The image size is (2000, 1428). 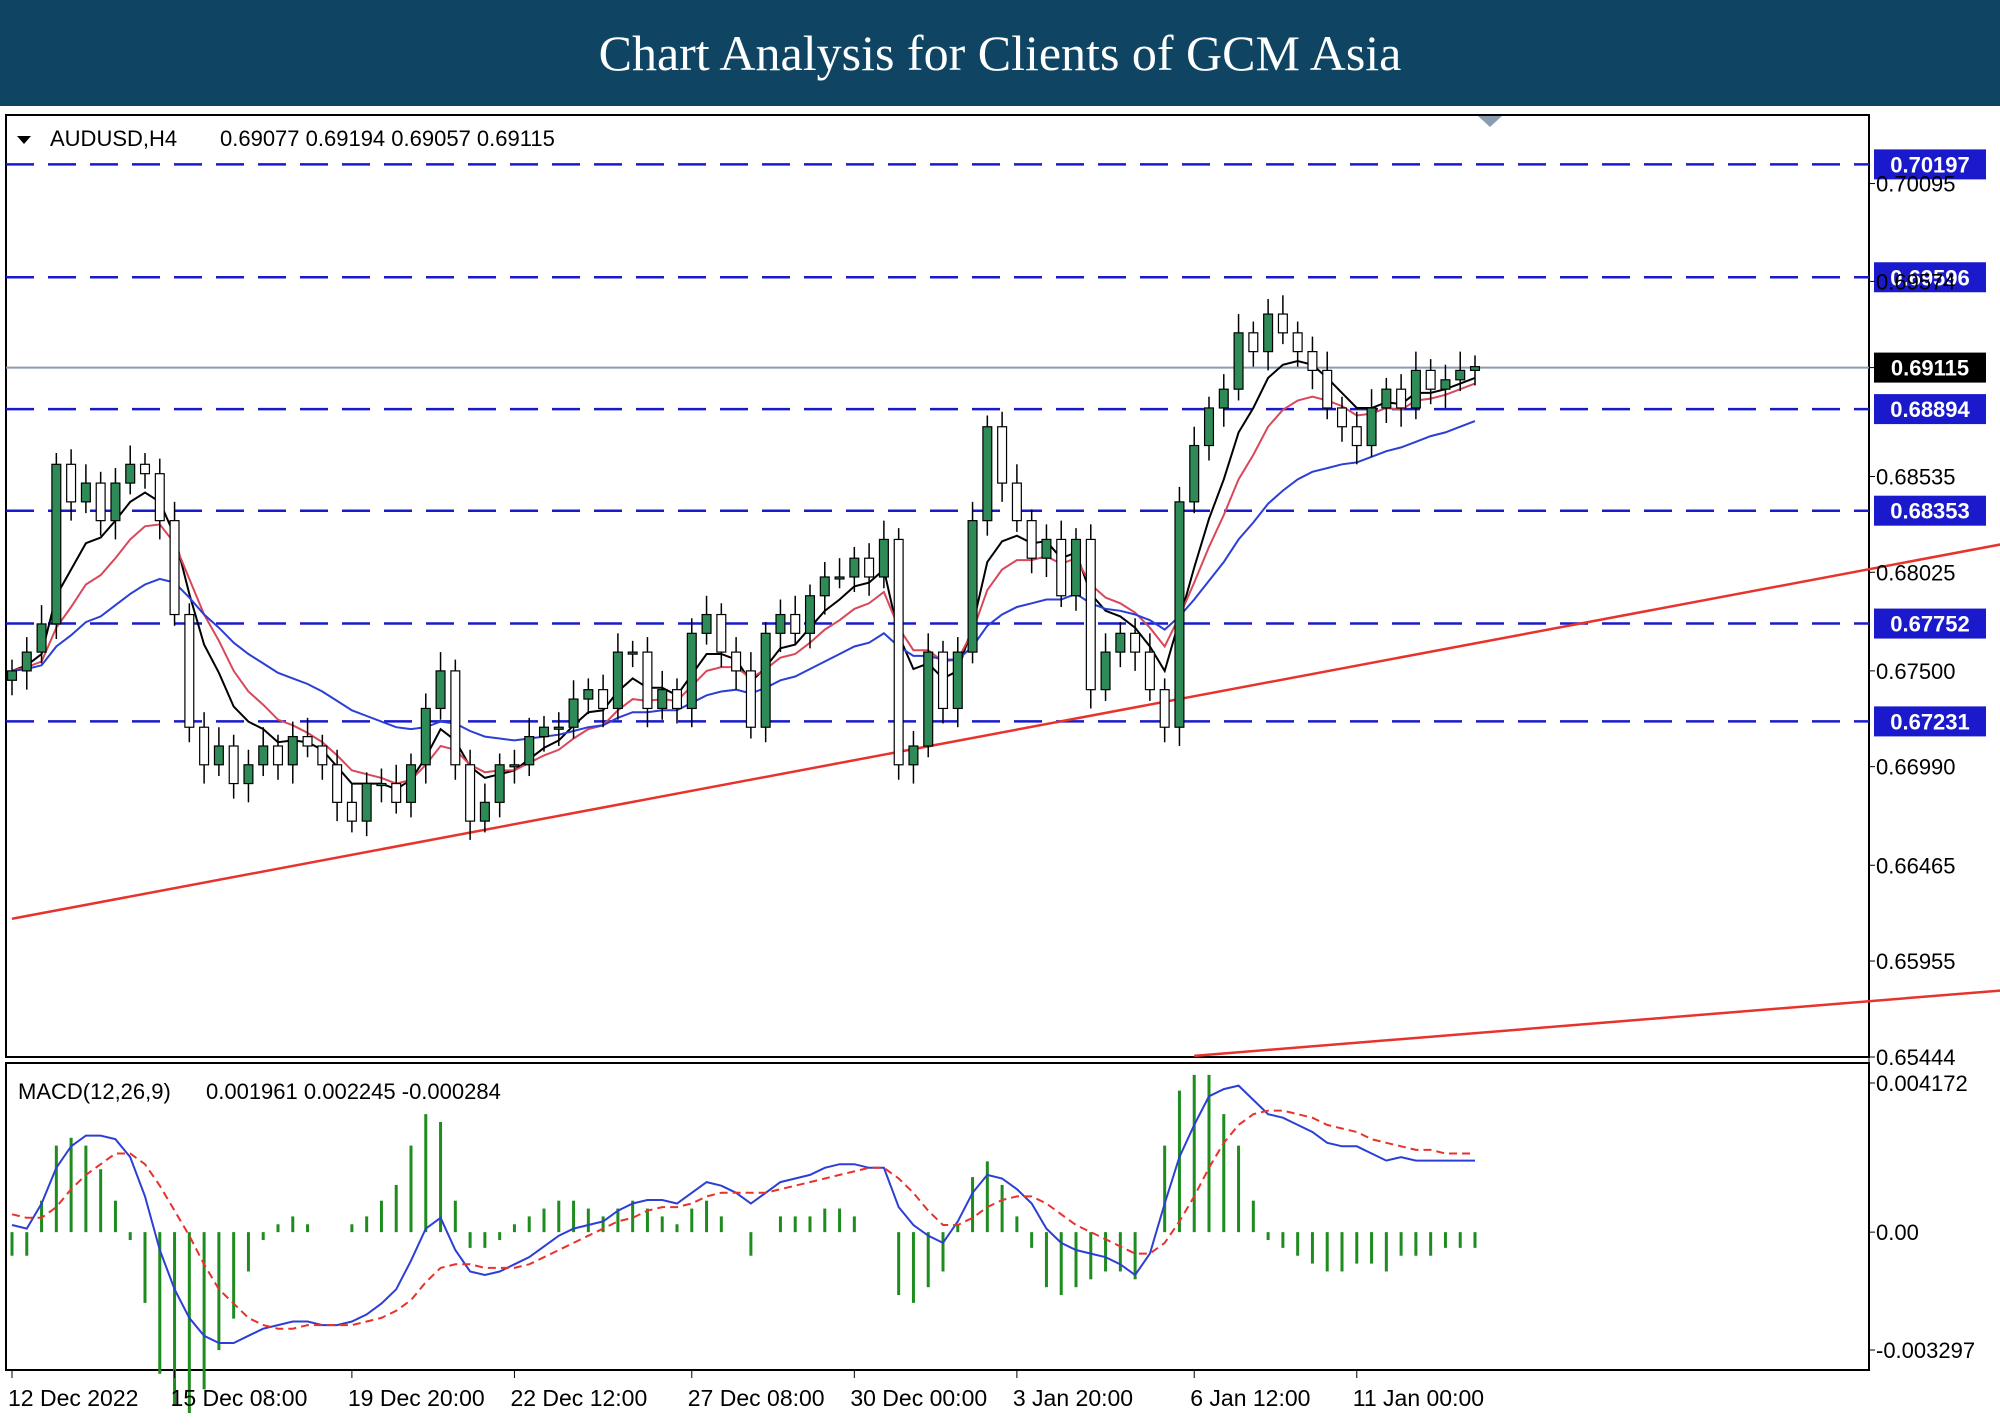 I want to click on collapse-triangle-icon, so click(x=24, y=140).